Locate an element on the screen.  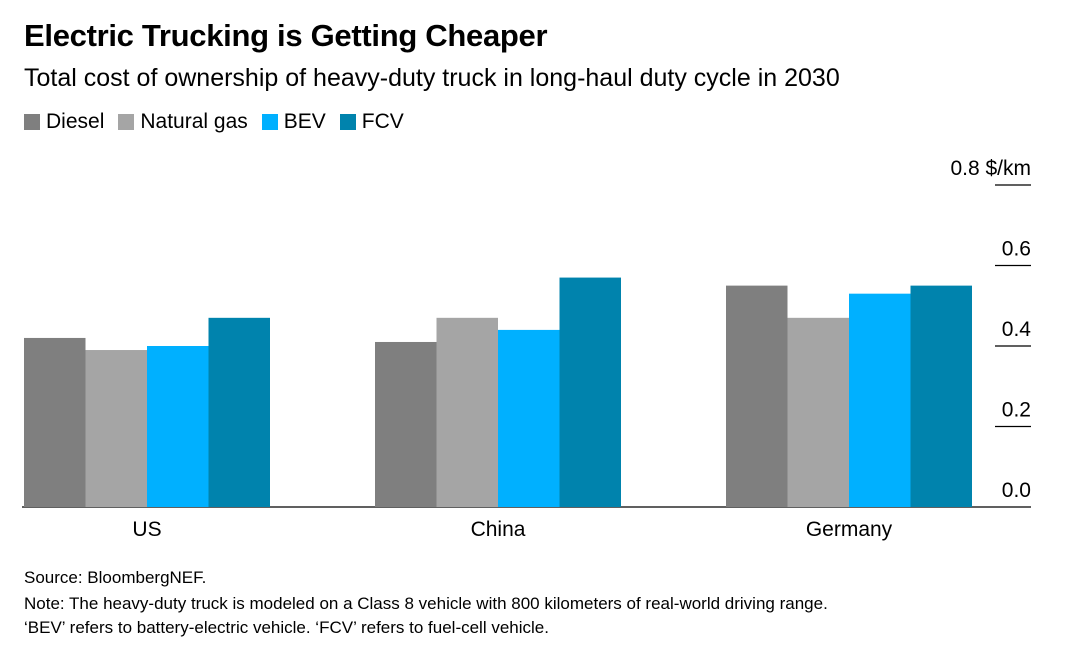
legend: Diesel Natural gas BEV FCV is located at coordinates (214, 122).